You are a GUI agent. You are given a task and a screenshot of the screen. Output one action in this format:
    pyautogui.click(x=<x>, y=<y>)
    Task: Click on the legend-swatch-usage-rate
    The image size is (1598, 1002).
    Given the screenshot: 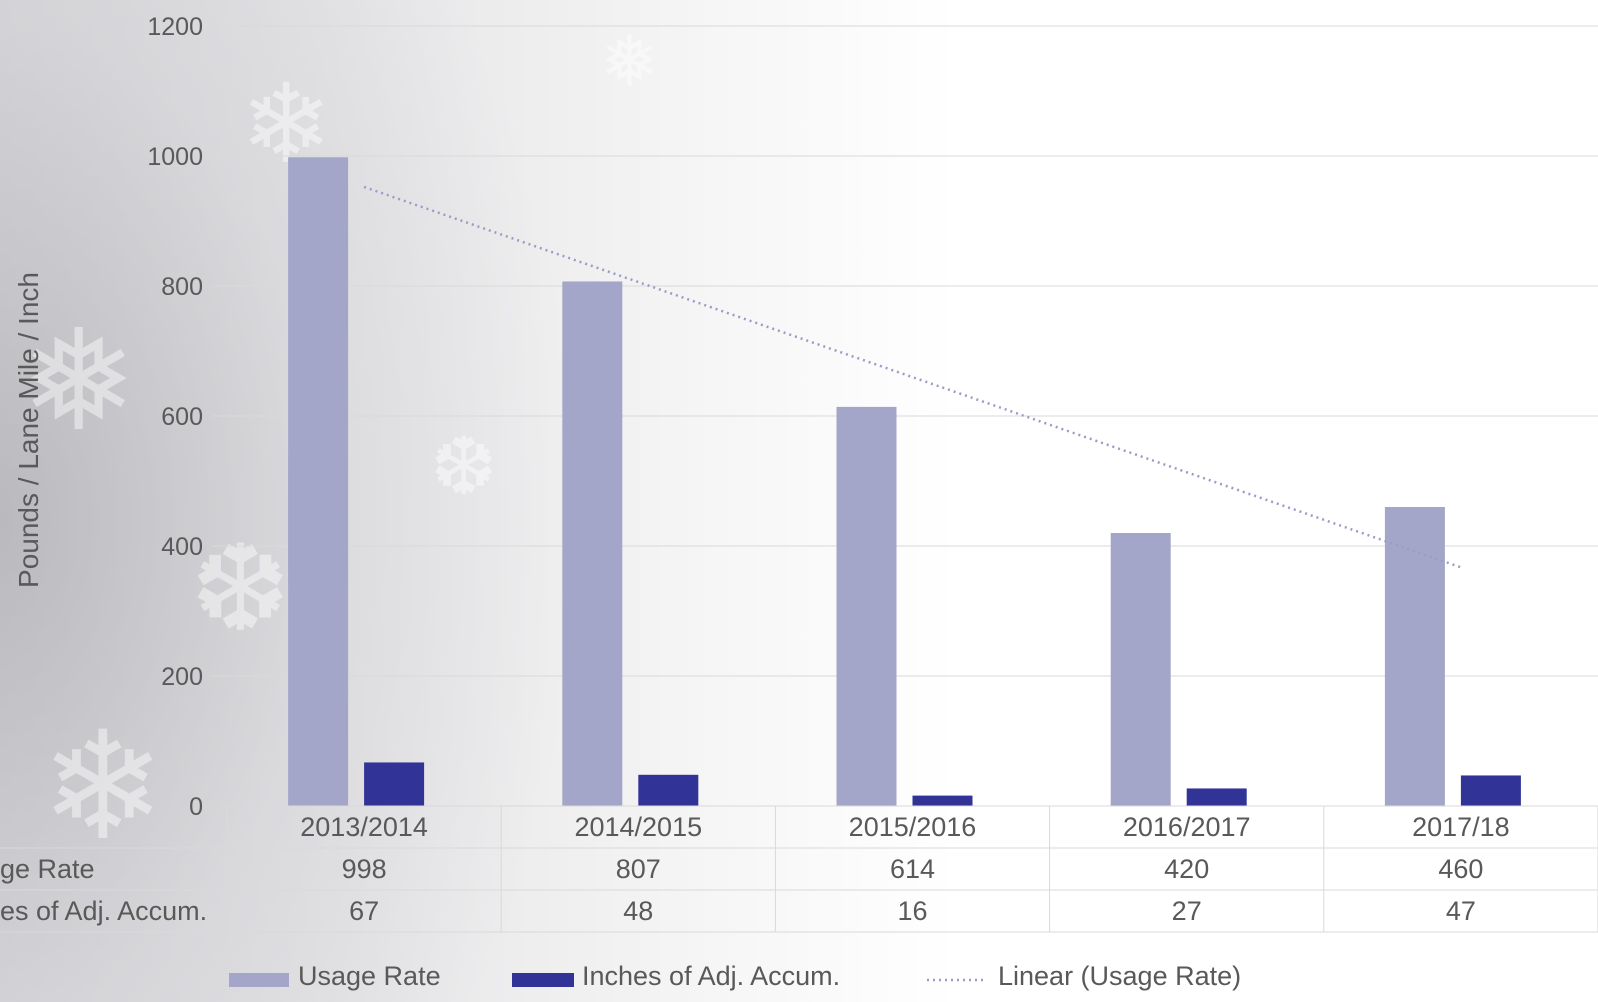 What is the action you would take?
    pyautogui.click(x=259, y=980)
    